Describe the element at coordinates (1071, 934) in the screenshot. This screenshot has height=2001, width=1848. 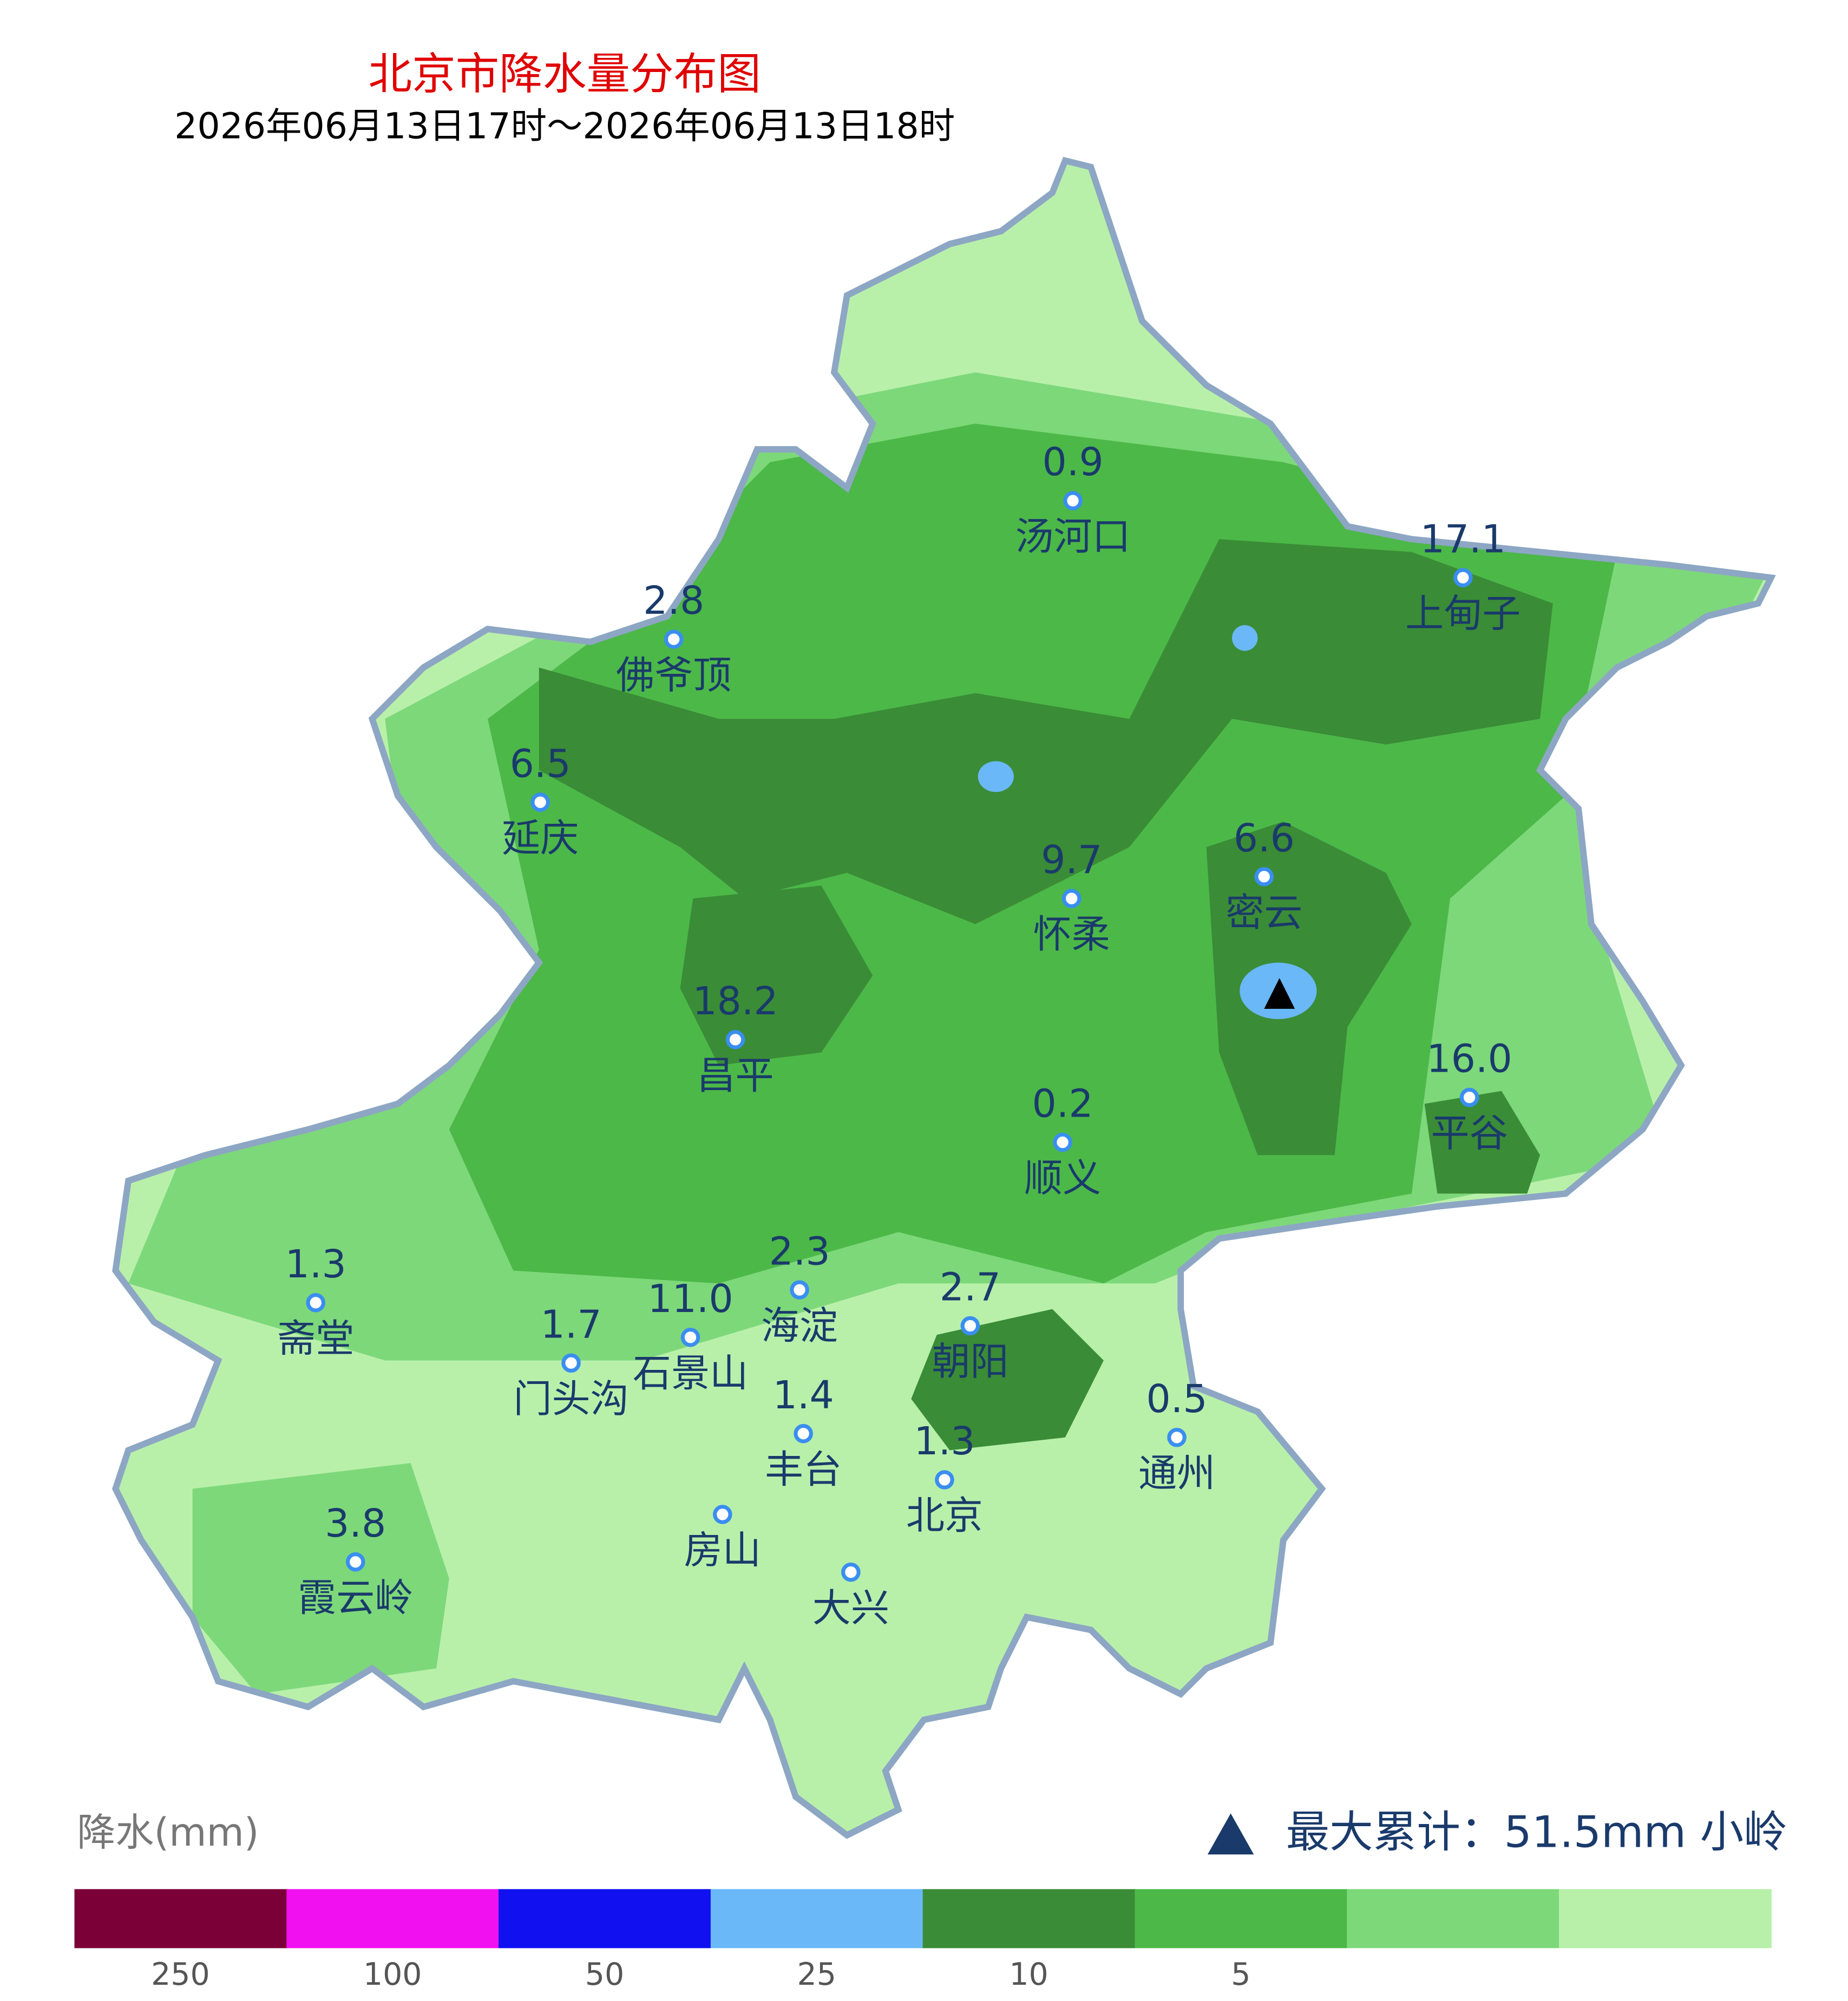
I see `station-name: 怀柔` at that location.